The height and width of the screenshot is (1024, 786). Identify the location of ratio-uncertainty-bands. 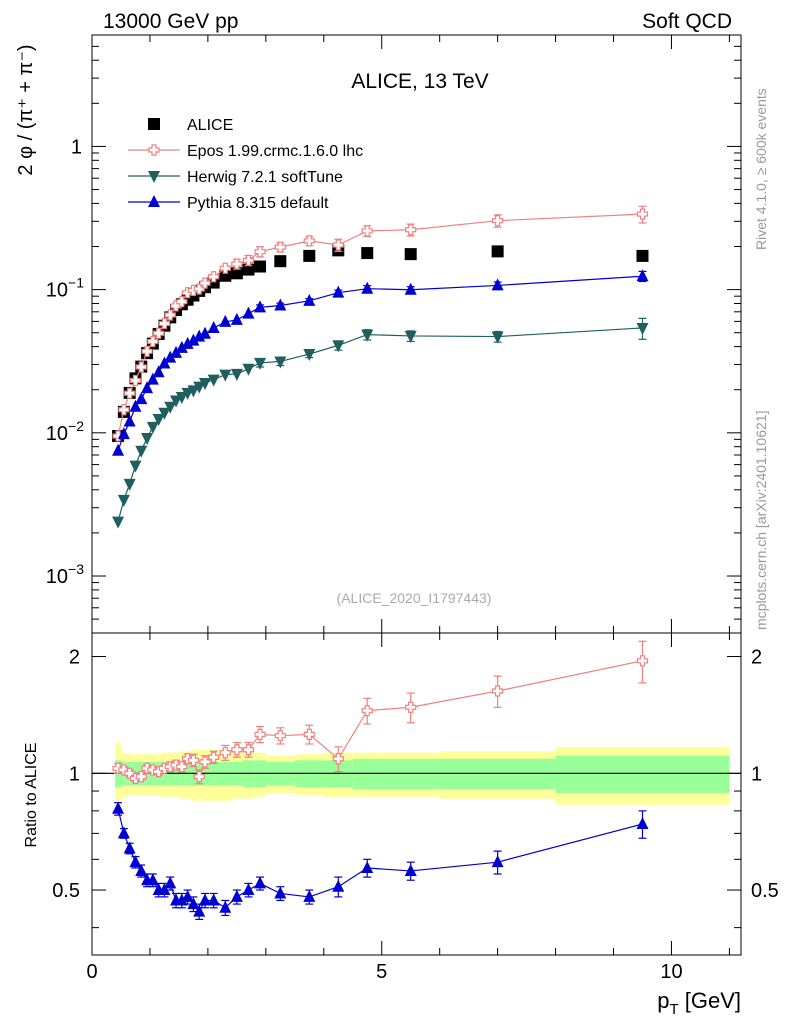
(422, 776).